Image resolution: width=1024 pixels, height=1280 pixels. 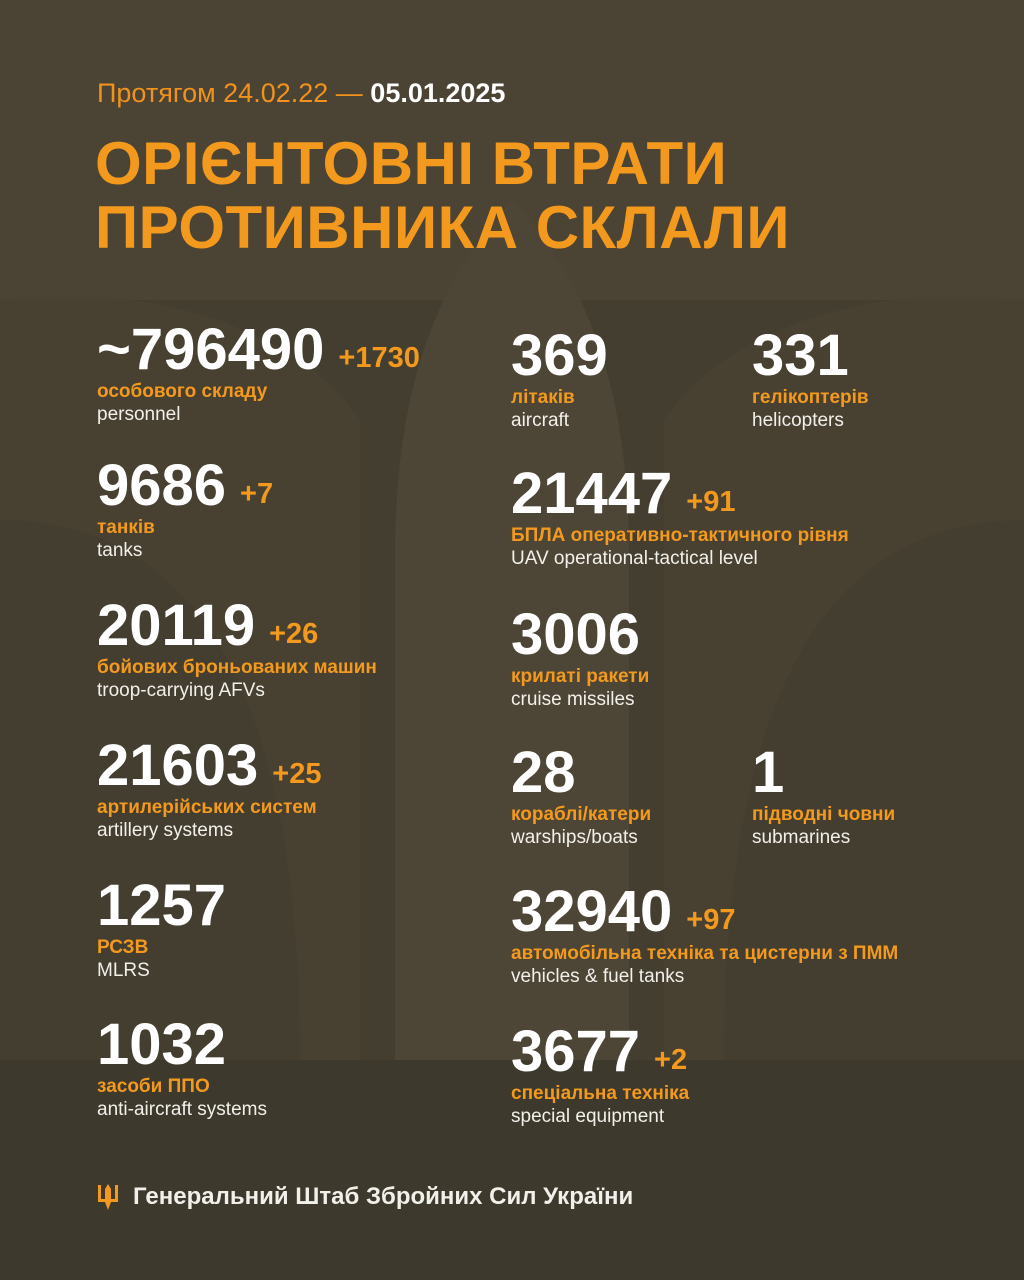 What do you see at coordinates (443, 227) in the screenshot?
I see `title-line-2: ПРОТИВНИКА СКЛАЛИ` at bounding box center [443, 227].